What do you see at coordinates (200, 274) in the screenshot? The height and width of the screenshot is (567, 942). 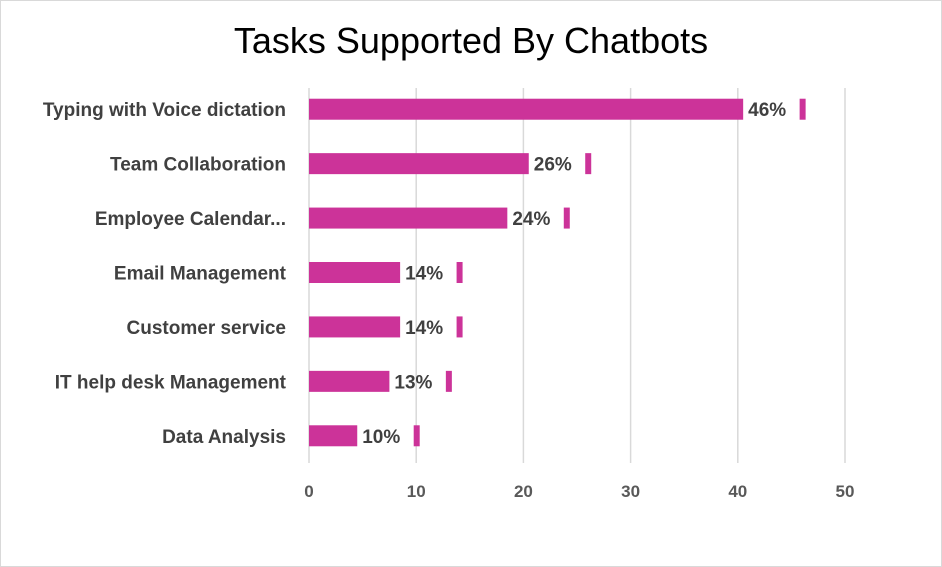 I see `category-label: Email Management` at bounding box center [200, 274].